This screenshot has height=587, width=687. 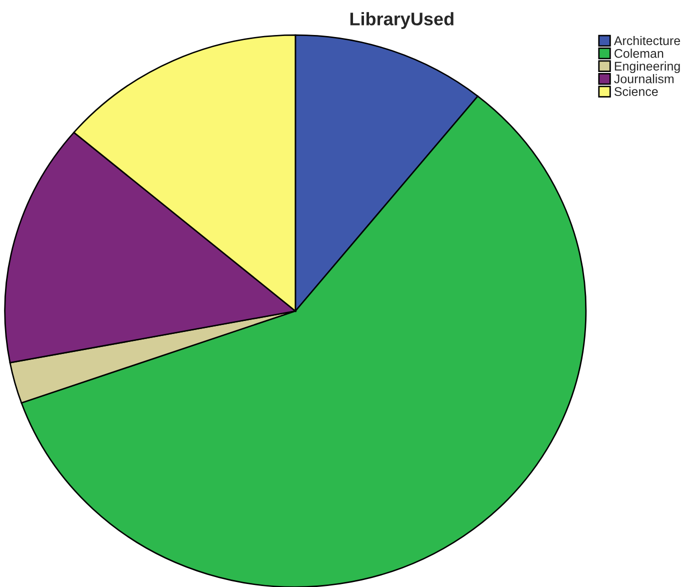 I want to click on legend-label: Coleman, so click(x=639, y=53).